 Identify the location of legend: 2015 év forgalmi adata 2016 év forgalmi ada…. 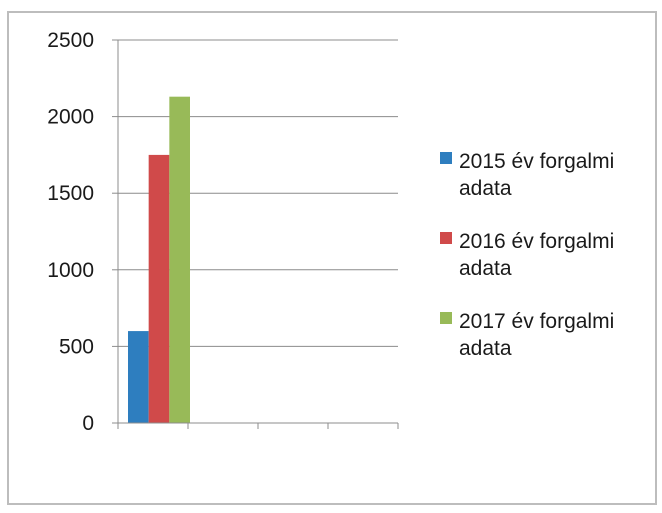
(527, 255).